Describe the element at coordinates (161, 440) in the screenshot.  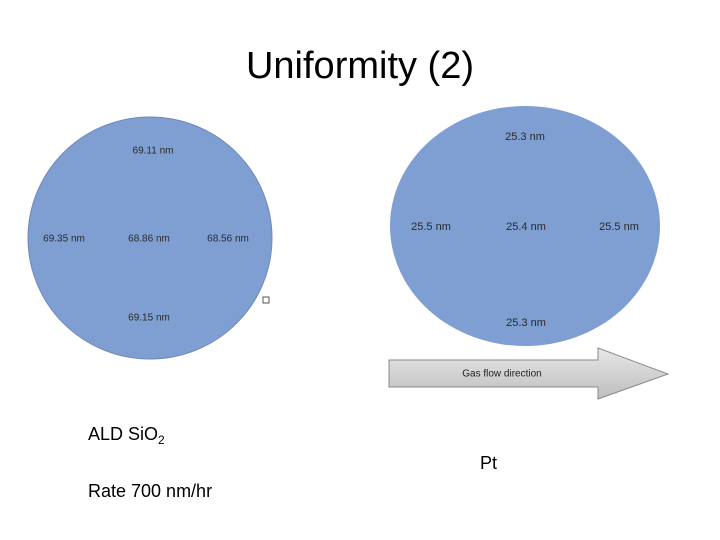
I see `subscript: 2` at that location.